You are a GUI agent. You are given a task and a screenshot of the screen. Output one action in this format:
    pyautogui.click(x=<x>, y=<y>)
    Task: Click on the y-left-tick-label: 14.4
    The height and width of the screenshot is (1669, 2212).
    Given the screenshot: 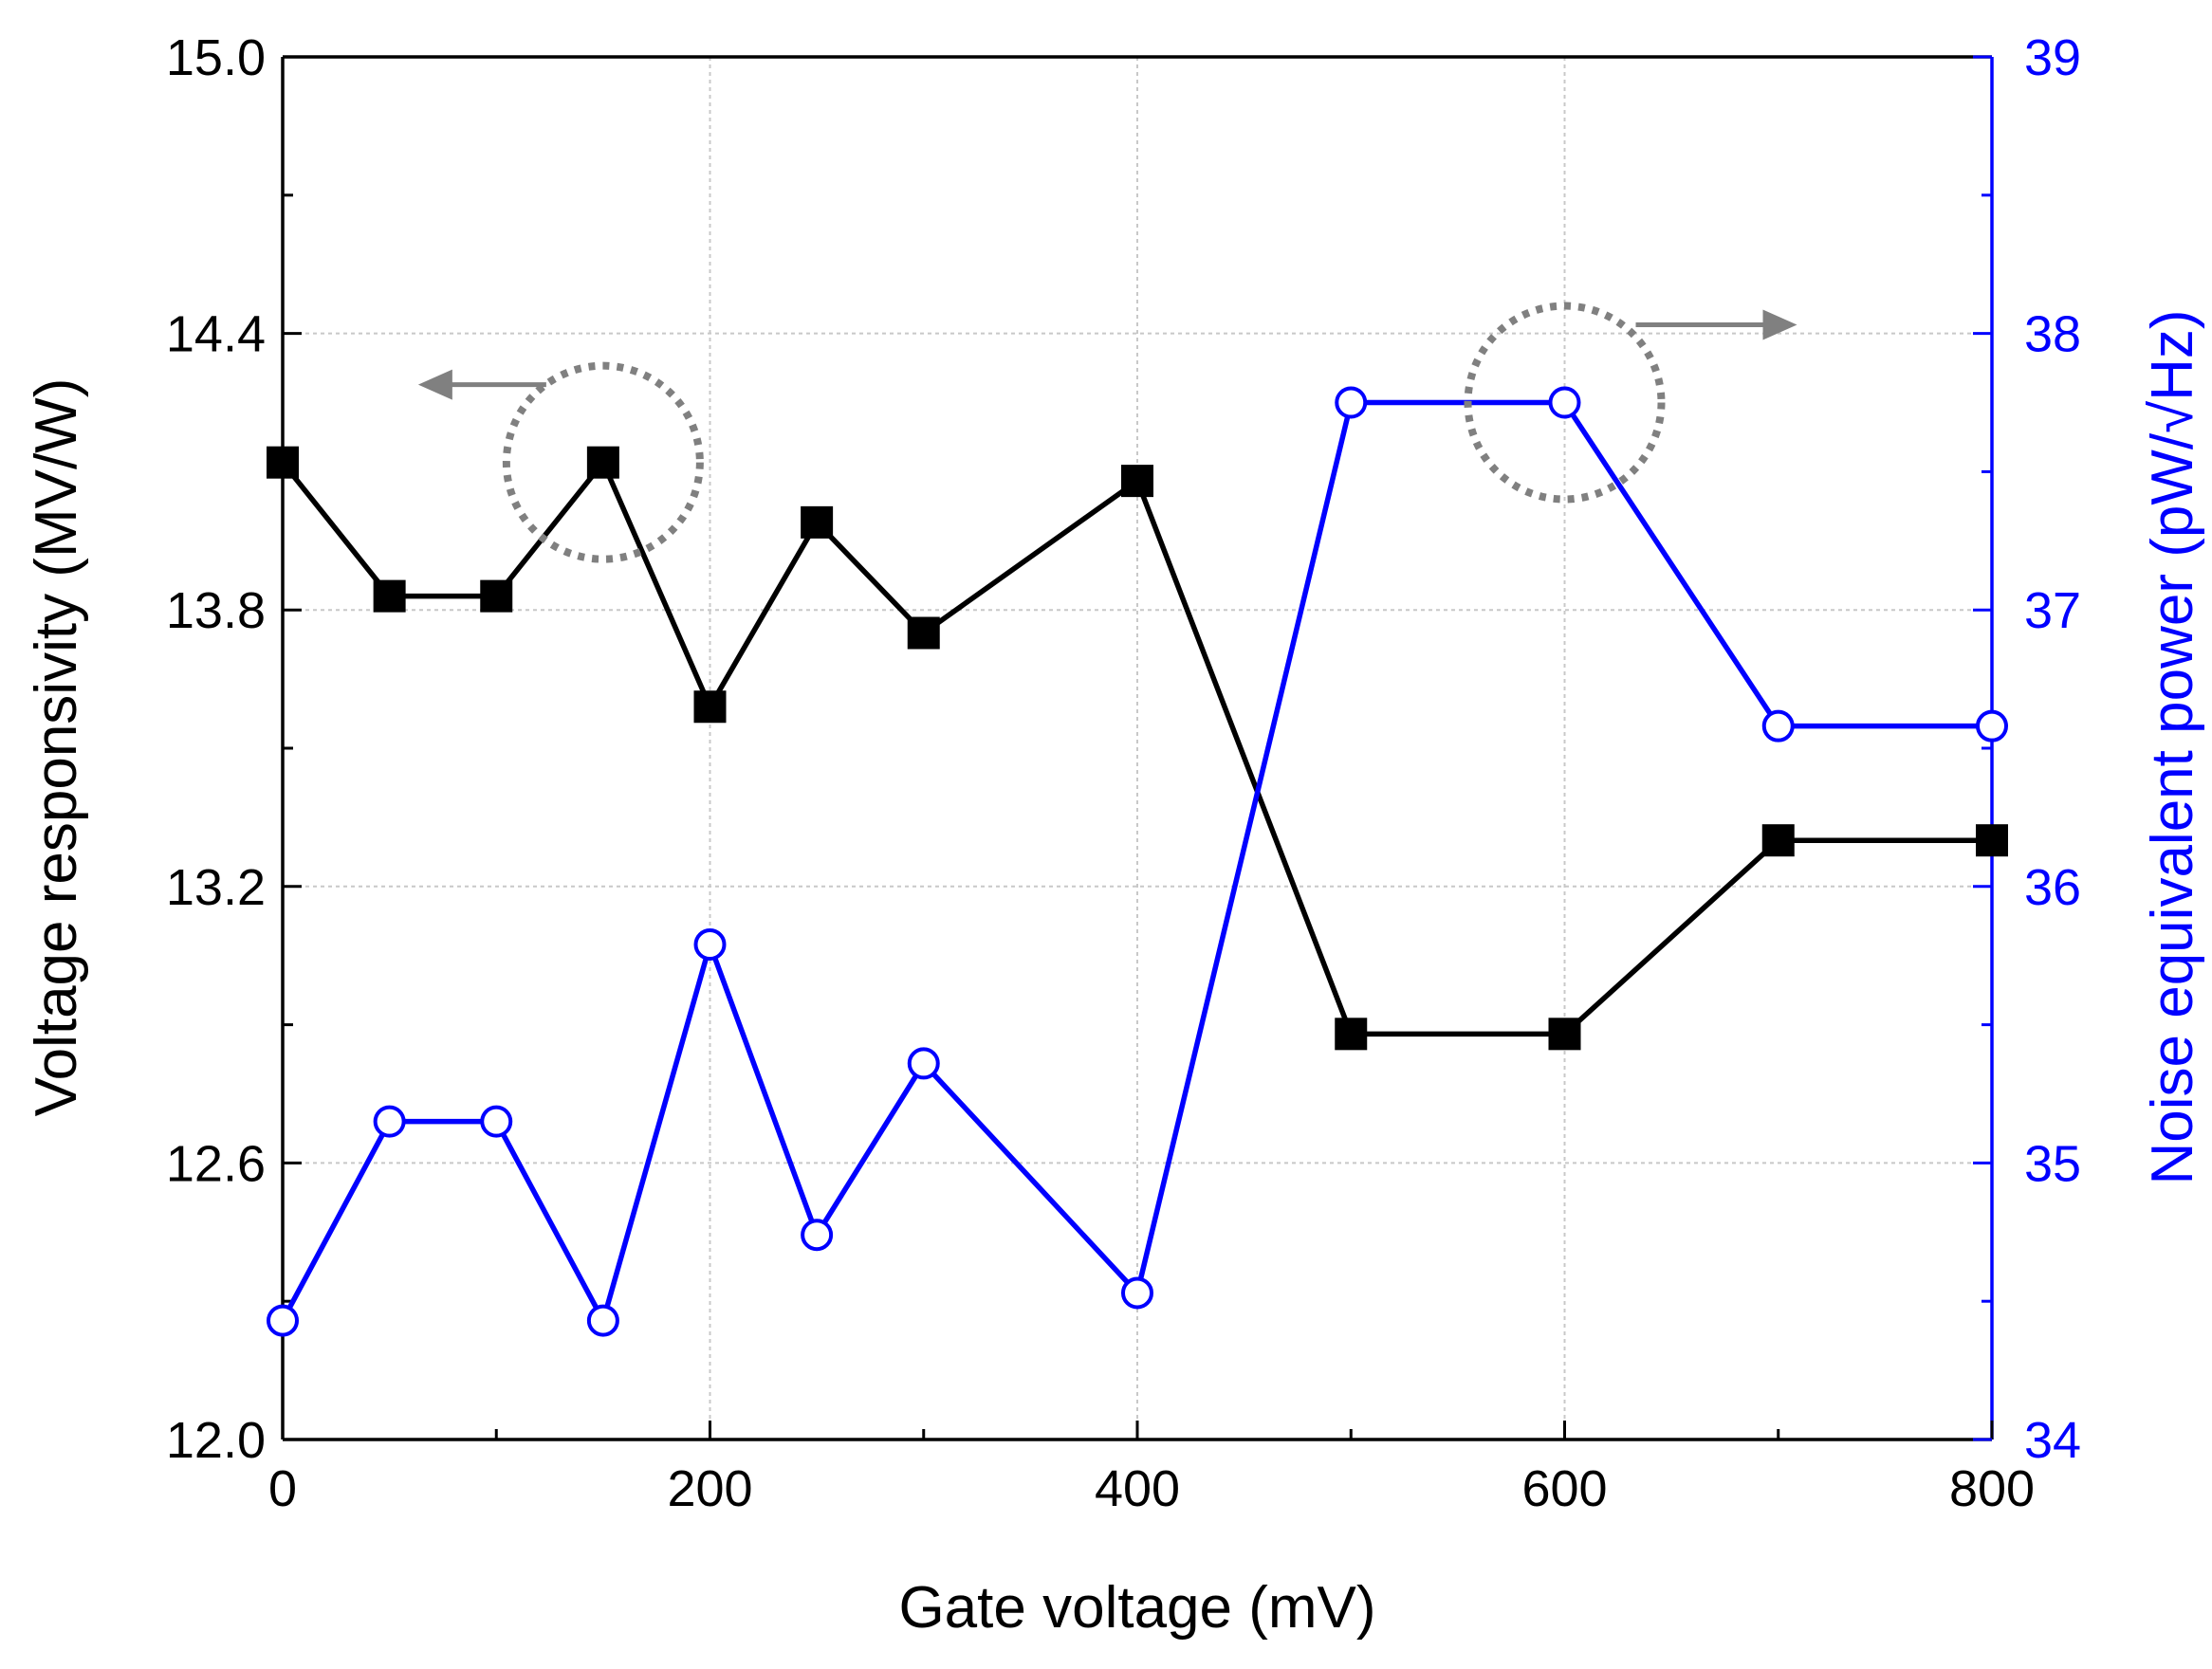 What is the action you would take?
    pyautogui.click(x=216, y=334)
    